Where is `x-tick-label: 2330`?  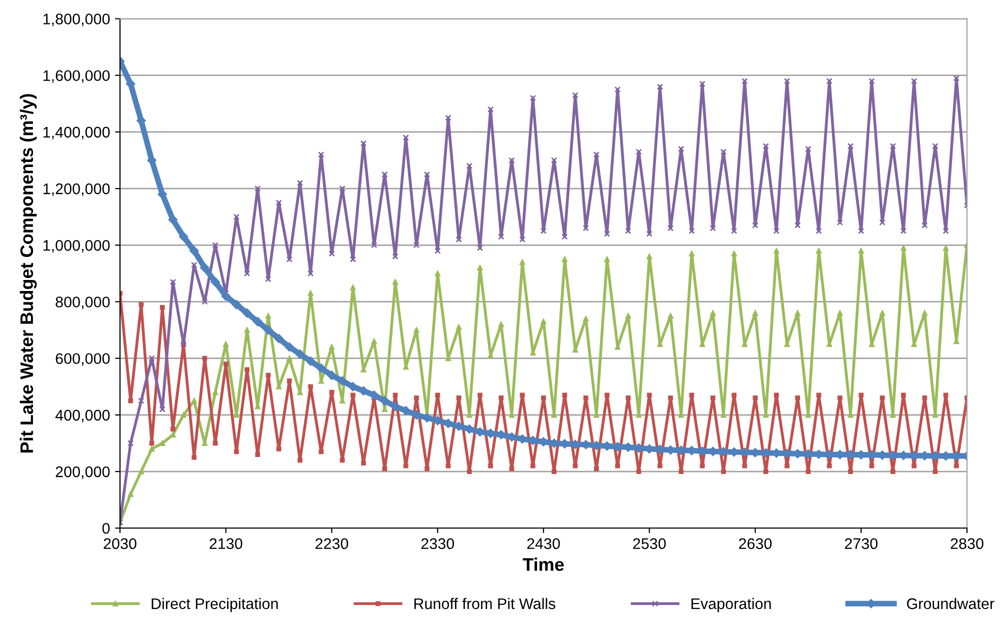
x-tick-label: 2330 is located at coordinates (437, 544).